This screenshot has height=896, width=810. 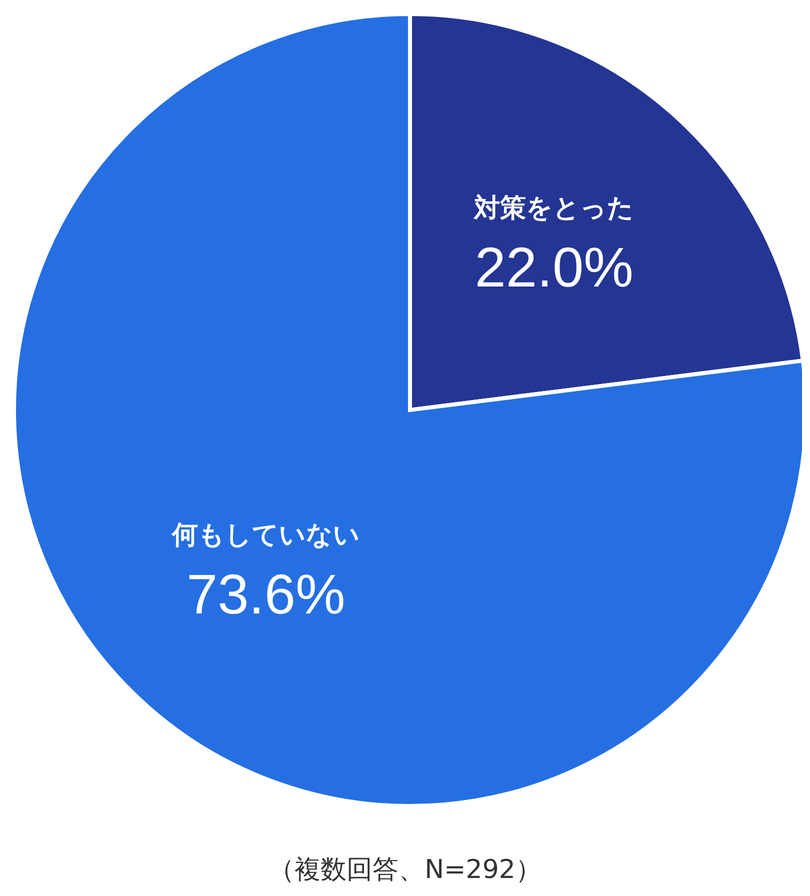 What do you see at coordinates (553, 209) in the screenshot?
I see `slice-label: 対策をとった` at bounding box center [553, 209].